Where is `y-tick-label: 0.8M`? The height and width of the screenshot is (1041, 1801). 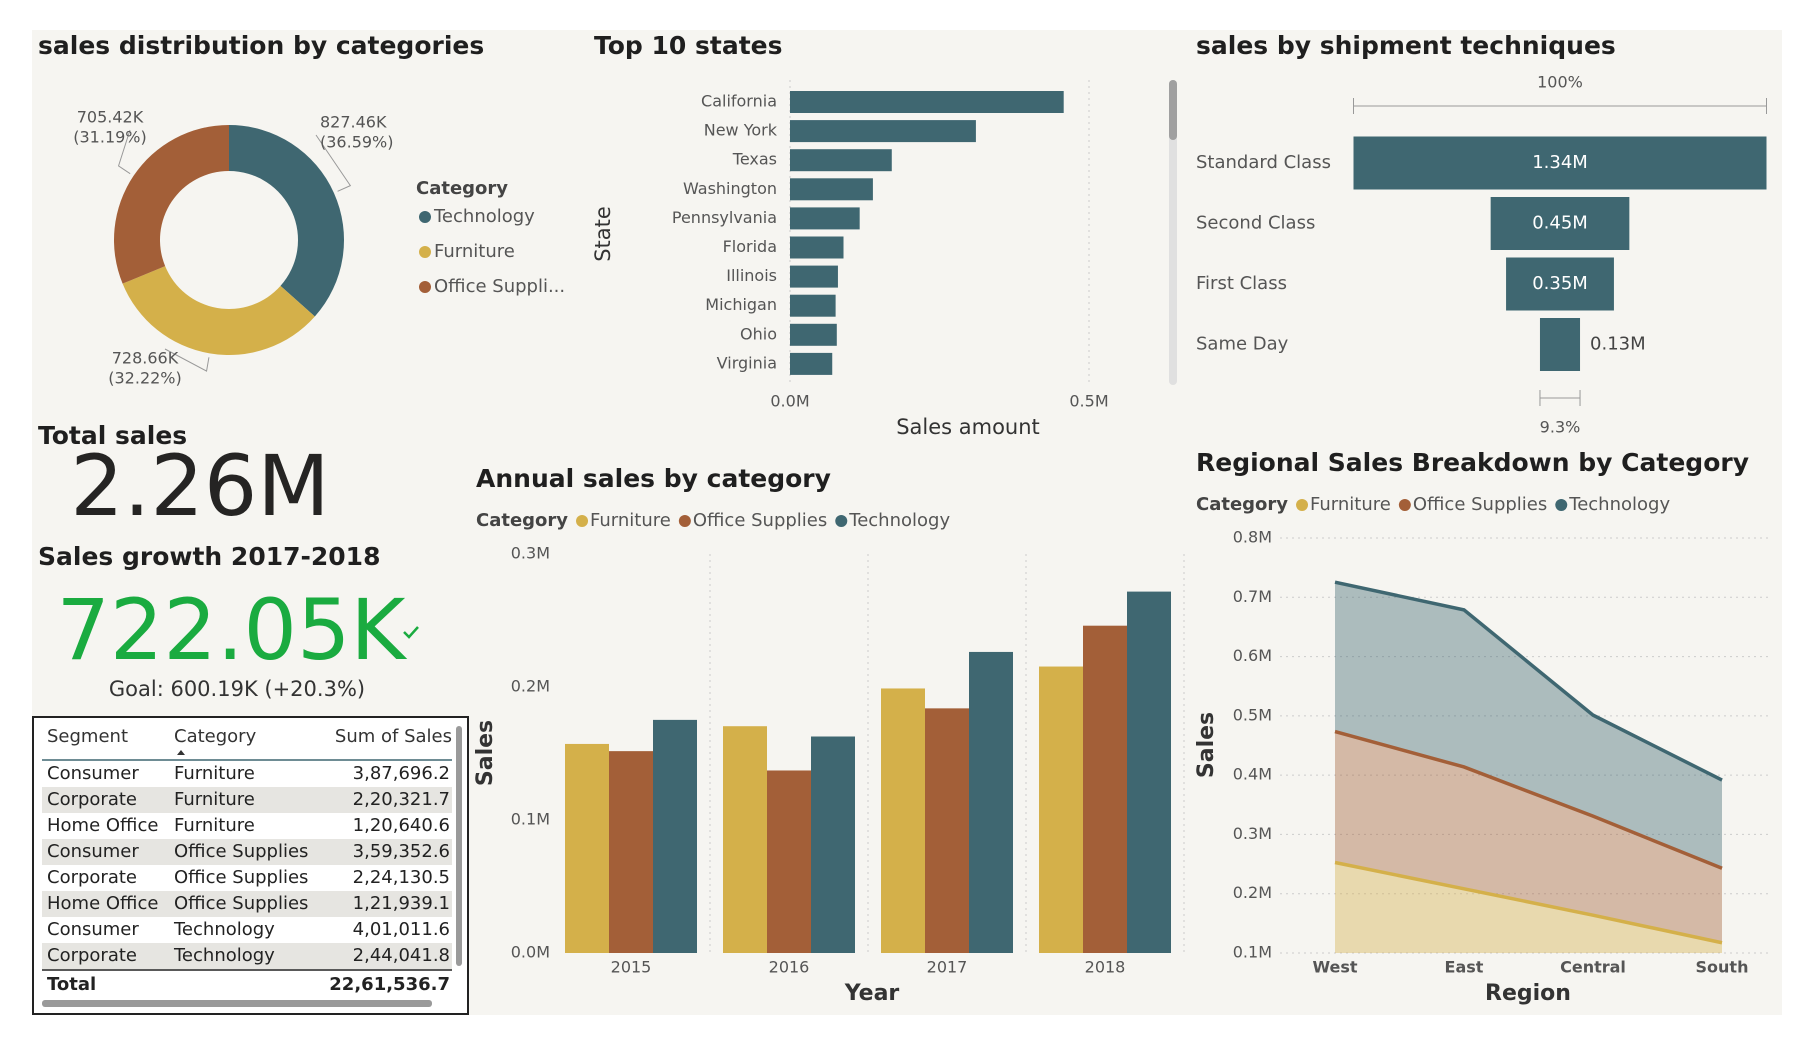
y-tick-label: 0.8M is located at coordinates (1252, 537).